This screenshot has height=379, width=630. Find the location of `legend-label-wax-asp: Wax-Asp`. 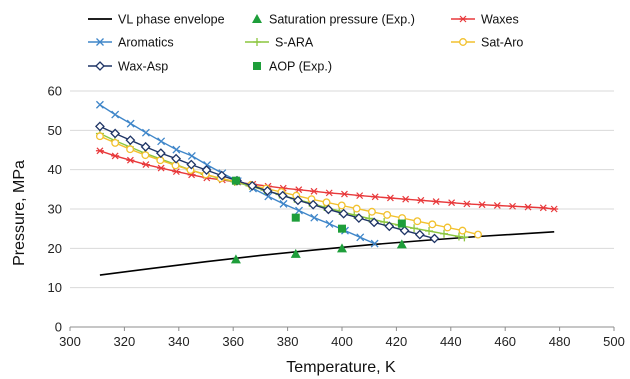

legend-label-wax-asp: Wax-Asp is located at coordinates (143, 67).